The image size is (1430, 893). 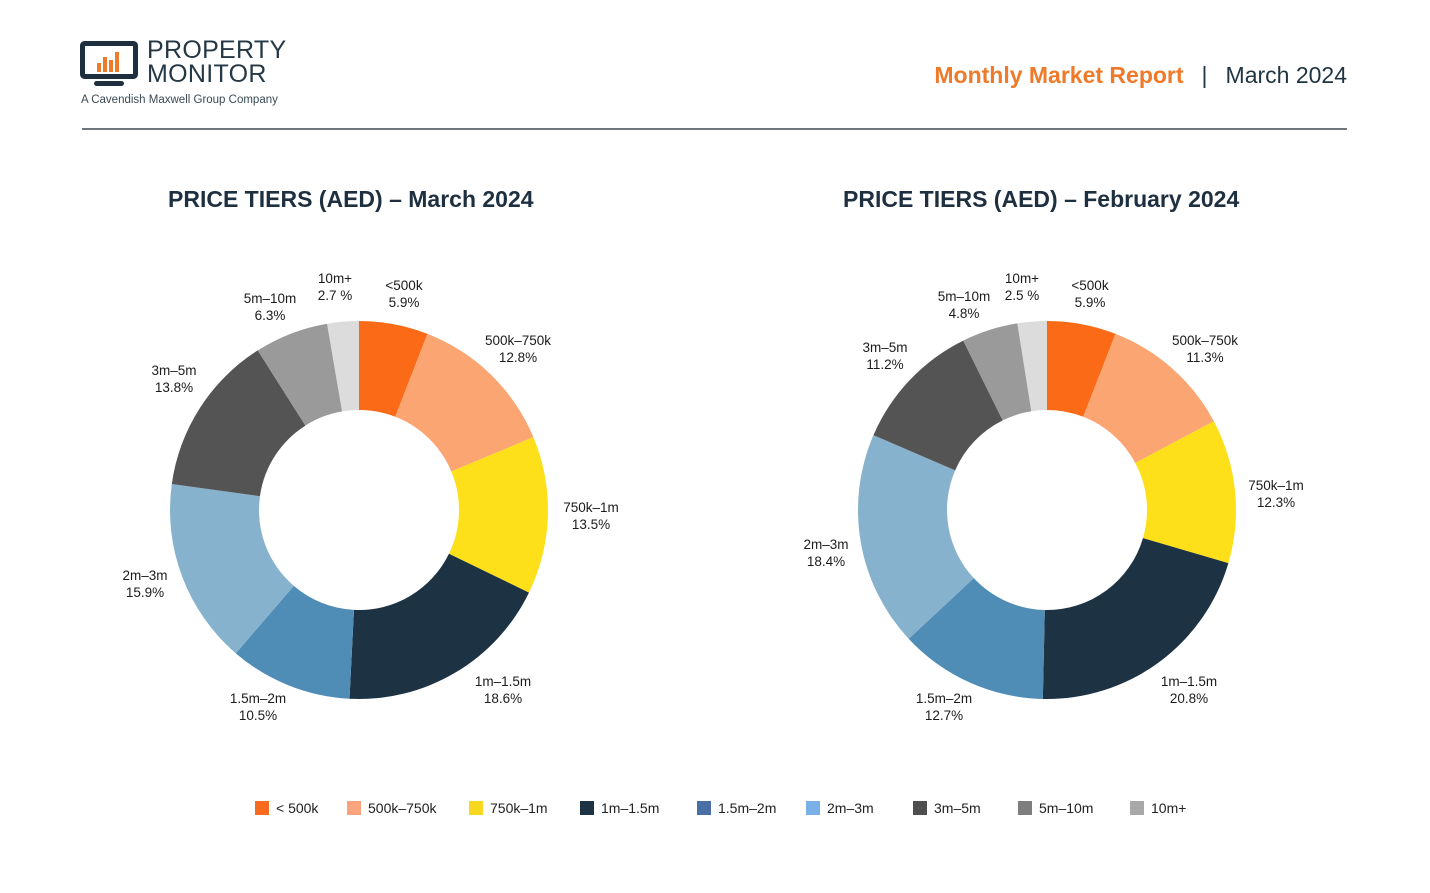 I want to click on legend-label: 3m–5m, so click(x=957, y=808).